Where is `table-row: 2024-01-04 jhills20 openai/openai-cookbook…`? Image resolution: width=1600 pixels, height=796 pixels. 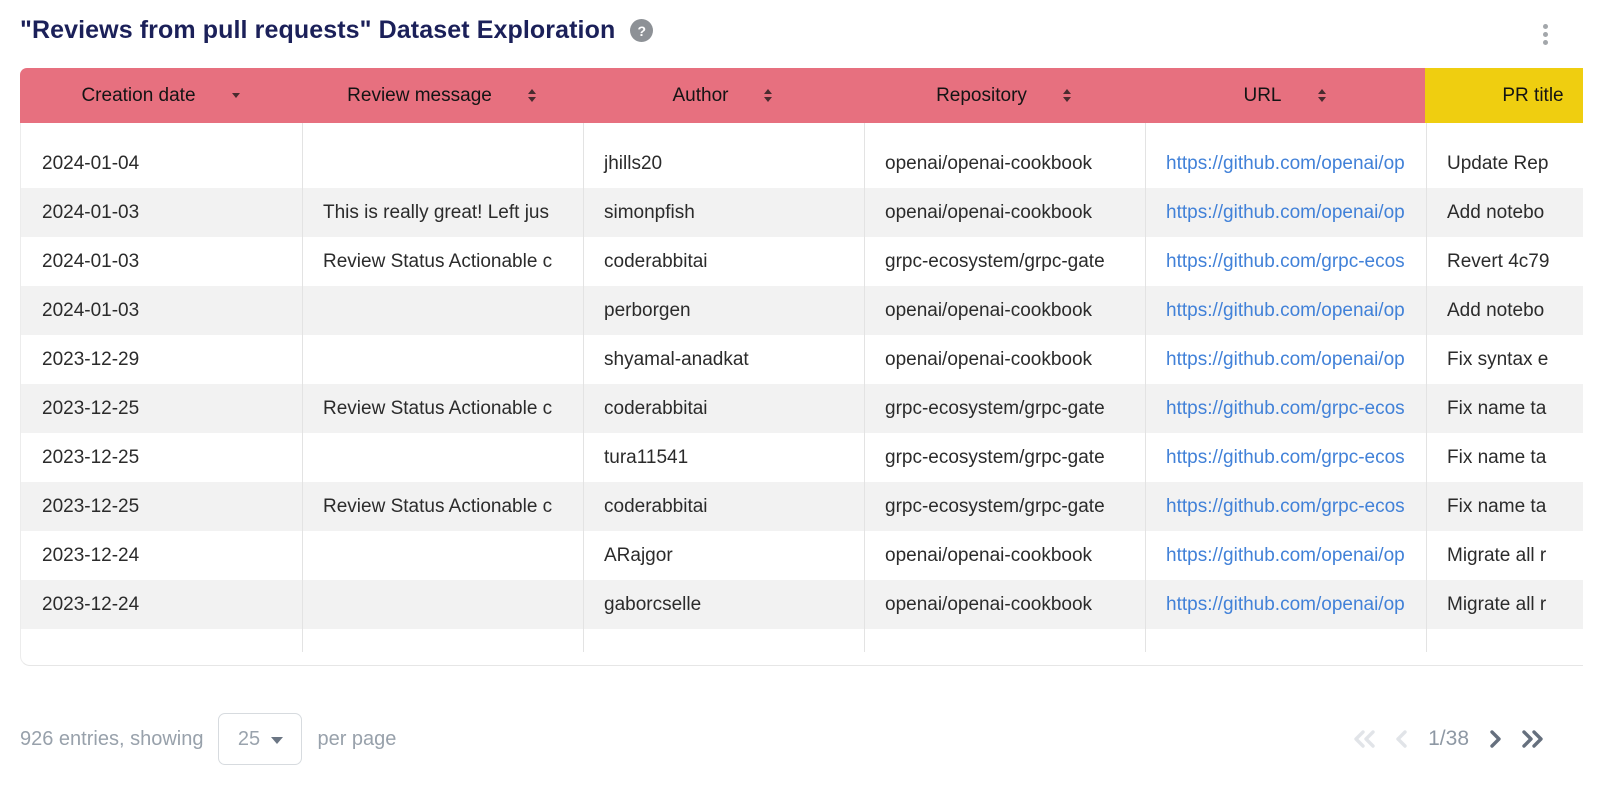
table-row: 2024-01-04 jhills20 openai/openai-cookbook… is located at coordinates (802, 163).